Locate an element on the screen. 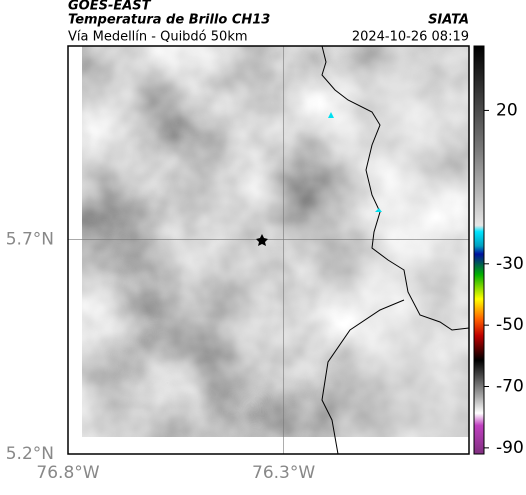 This screenshot has height=495, width=526. colorbar-tick-label: -50 is located at coordinates (510, 325).